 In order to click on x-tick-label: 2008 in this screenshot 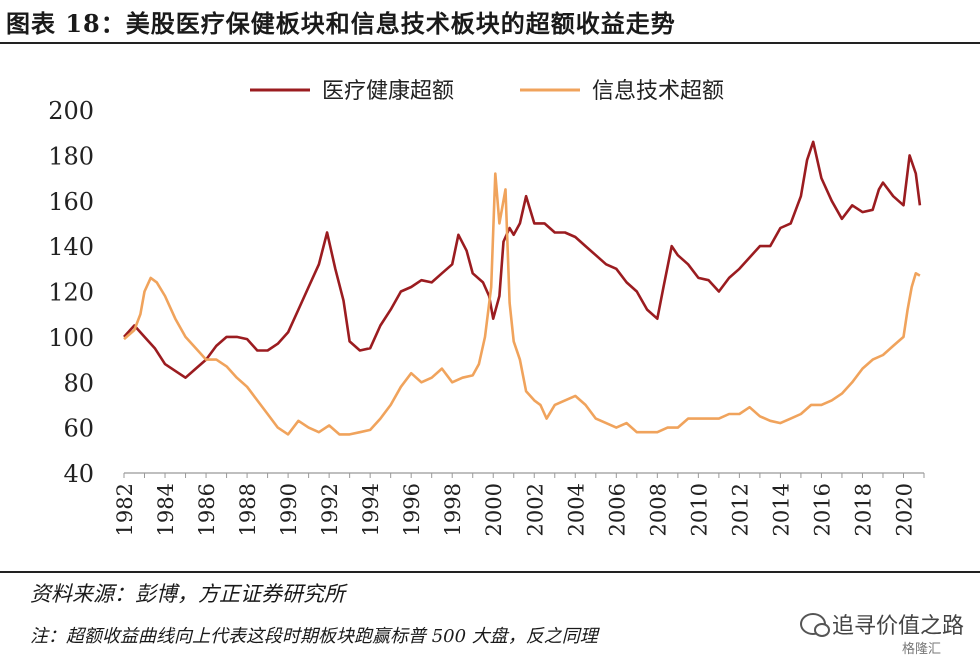, I will do `click(658, 509)`.